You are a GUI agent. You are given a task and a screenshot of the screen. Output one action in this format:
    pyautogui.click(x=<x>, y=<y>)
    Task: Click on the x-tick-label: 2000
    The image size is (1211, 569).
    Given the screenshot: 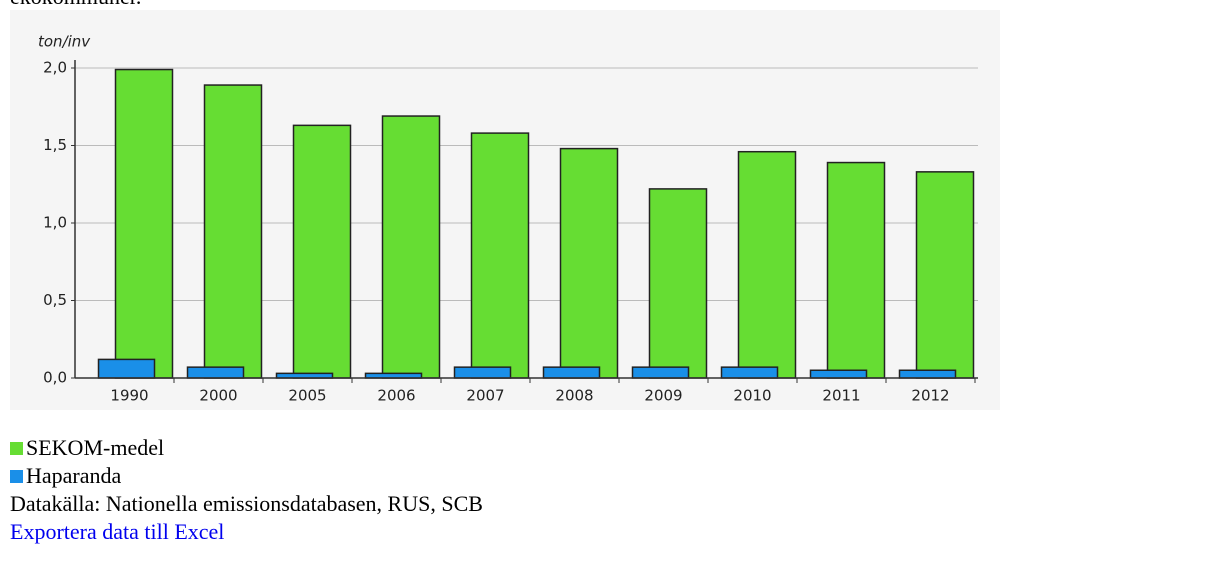 What is the action you would take?
    pyautogui.click(x=218, y=396)
    